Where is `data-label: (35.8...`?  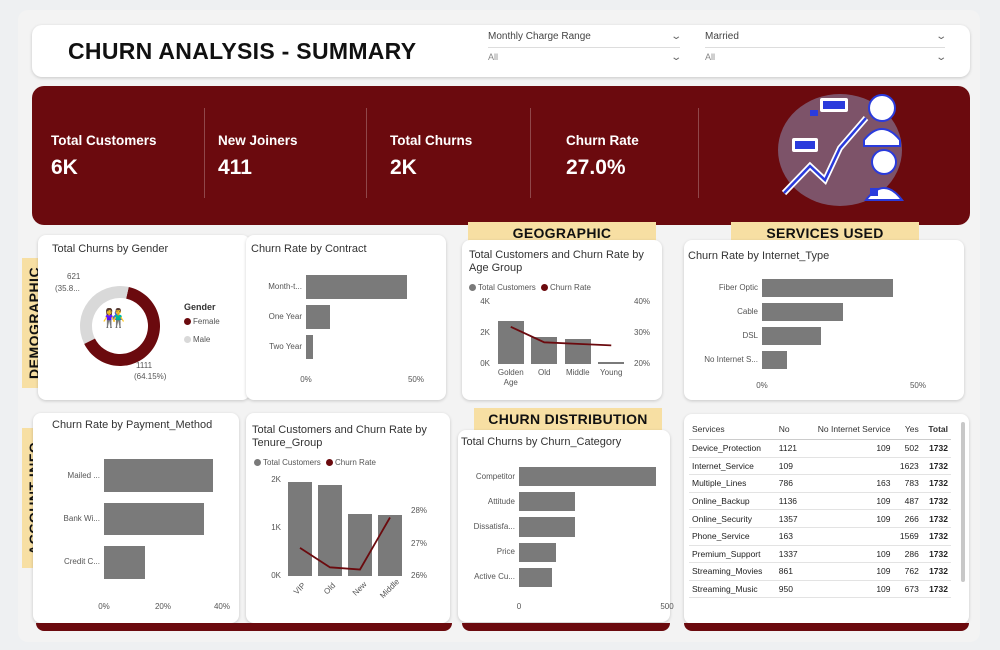
data-label: (35.8... is located at coordinates (67, 288).